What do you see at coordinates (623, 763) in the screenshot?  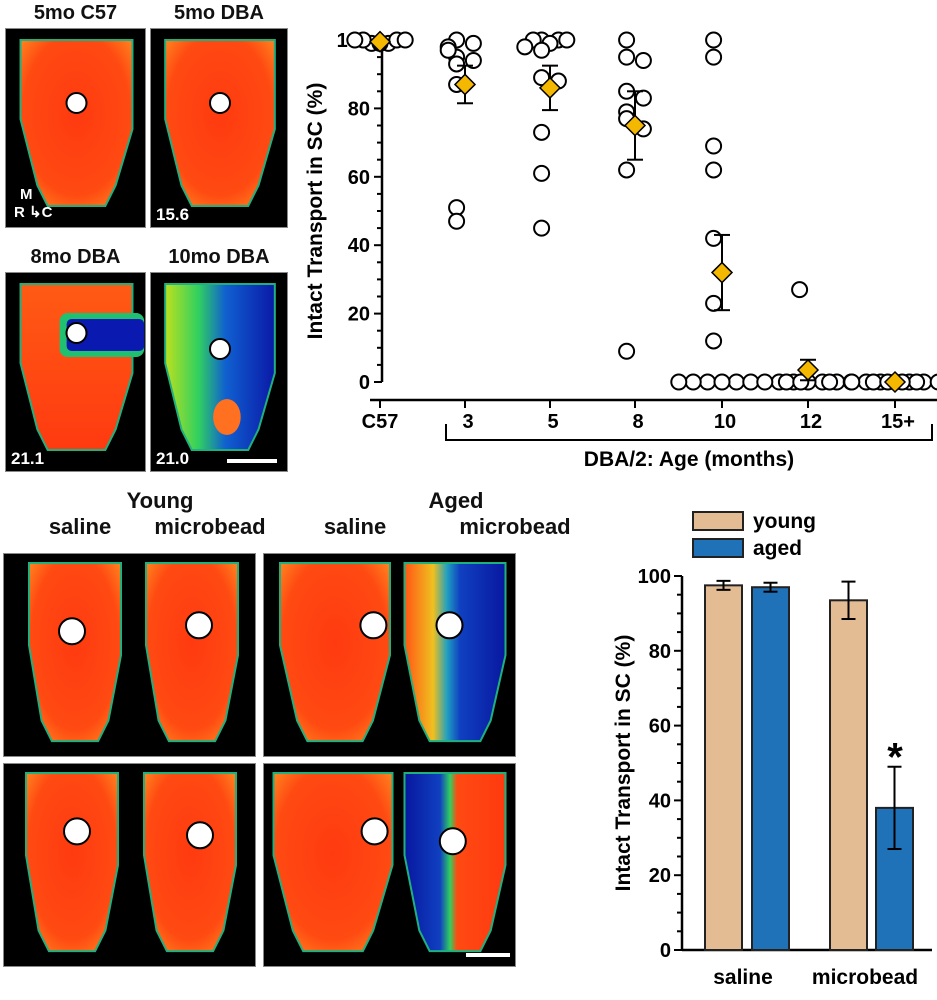 I see `y-axis-label: Intact Transport in SC (%)` at bounding box center [623, 763].